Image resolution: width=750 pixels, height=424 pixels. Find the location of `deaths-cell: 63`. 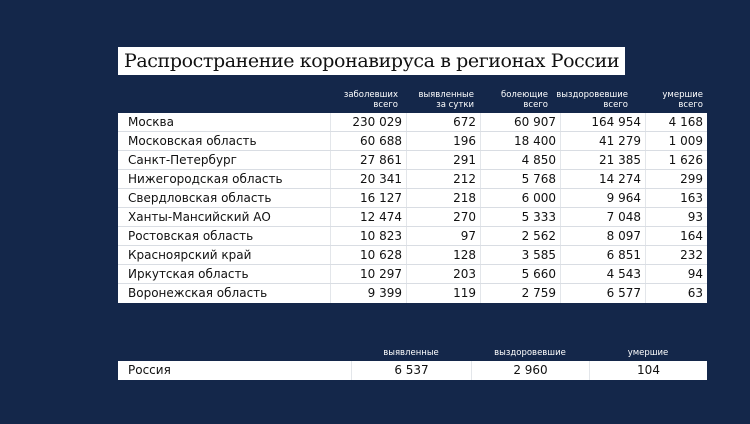

deaths-cell: 63 is located at coordinates (676, 293).